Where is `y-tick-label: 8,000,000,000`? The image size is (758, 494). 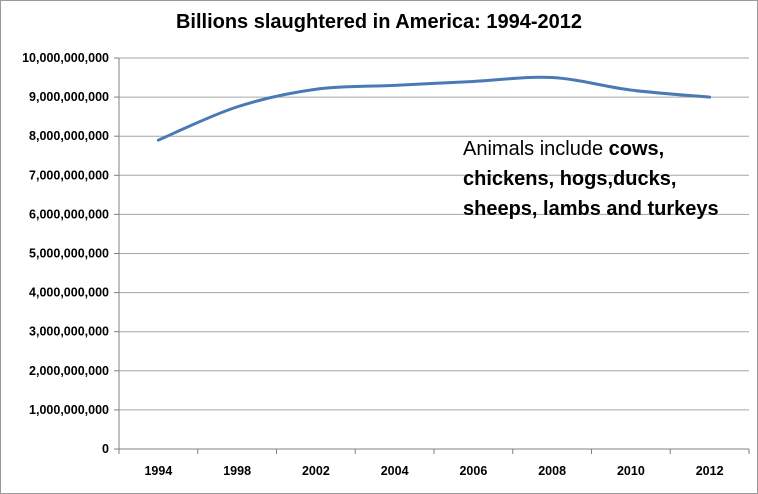 y-tick-label: 8,000,000,000 is located at coordinates (69, 136).